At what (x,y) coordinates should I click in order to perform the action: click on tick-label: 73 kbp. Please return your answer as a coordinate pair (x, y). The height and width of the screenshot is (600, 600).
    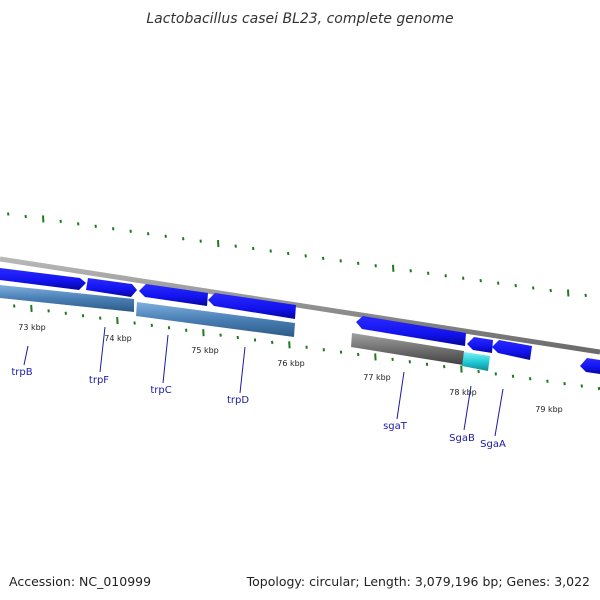
    Looking at the image, I should click on (32, 327).